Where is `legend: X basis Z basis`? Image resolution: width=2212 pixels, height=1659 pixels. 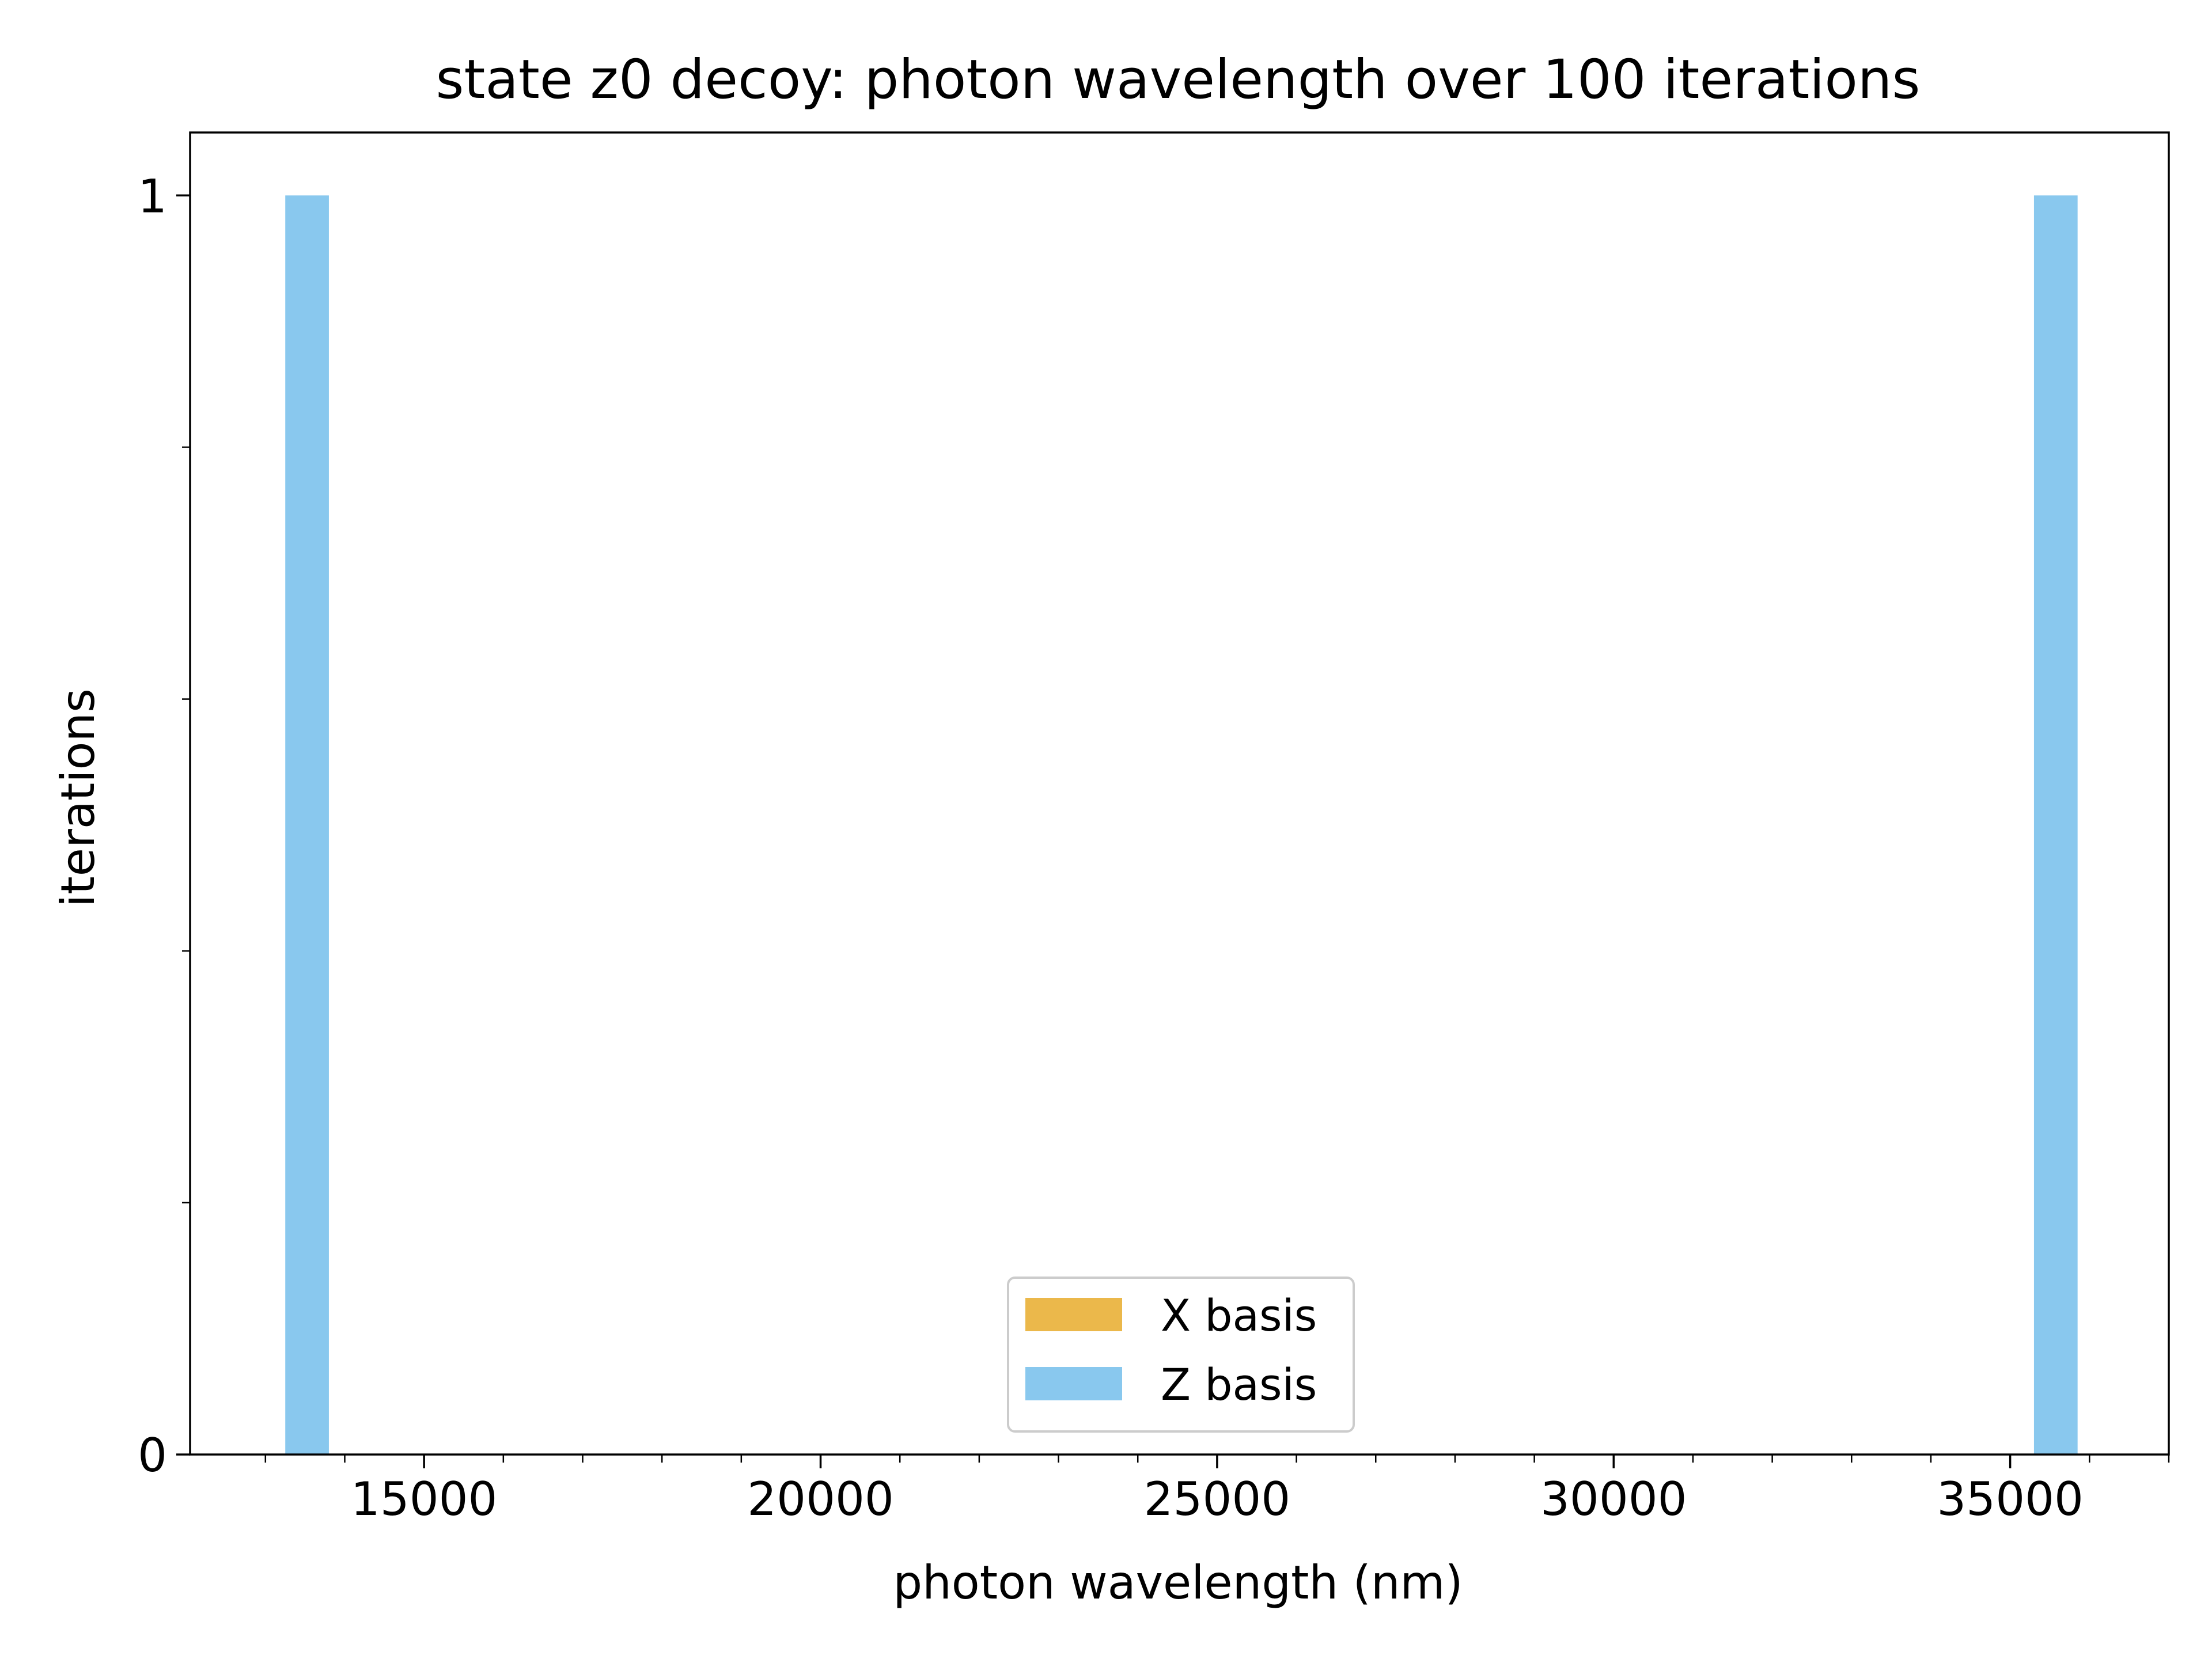 legend: X basis Z basis is located at coordinates (1181, 1355).